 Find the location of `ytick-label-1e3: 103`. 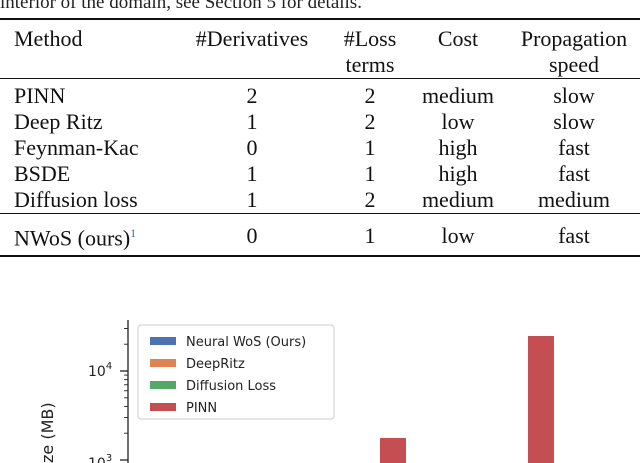

ytick-label-1e3: 103 is located at coordinates (100, 458).